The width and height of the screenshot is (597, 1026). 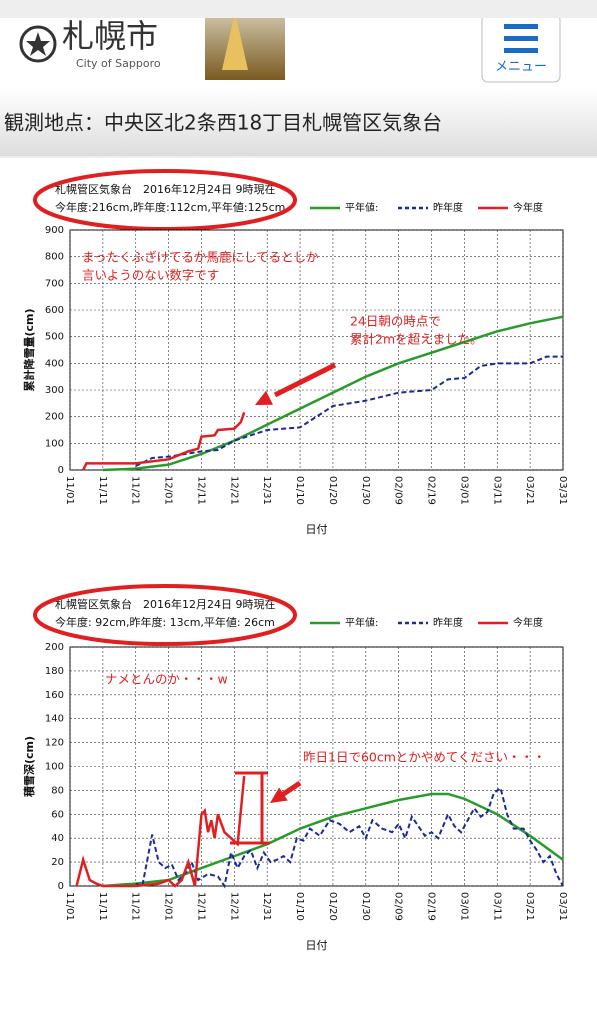 I want to click on y-tick-label: 700, so click(x=54, y=283).